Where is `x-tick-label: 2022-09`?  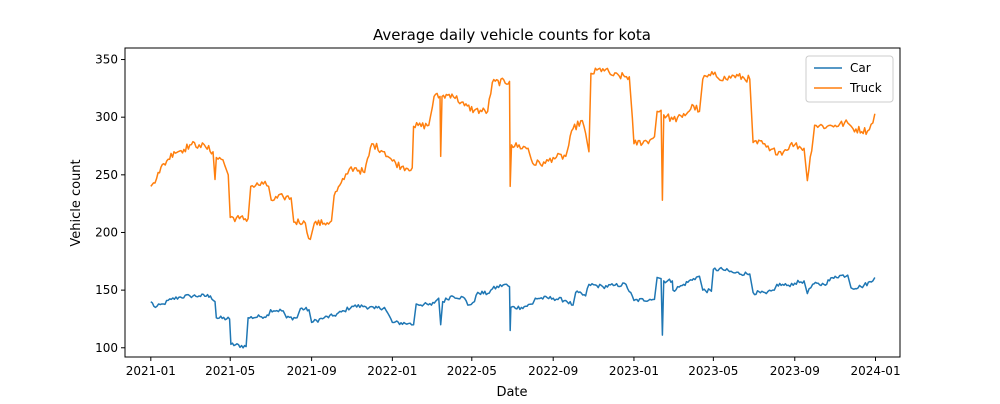
x-tick-label: 2022-09 is located at coordinates (553, 371).